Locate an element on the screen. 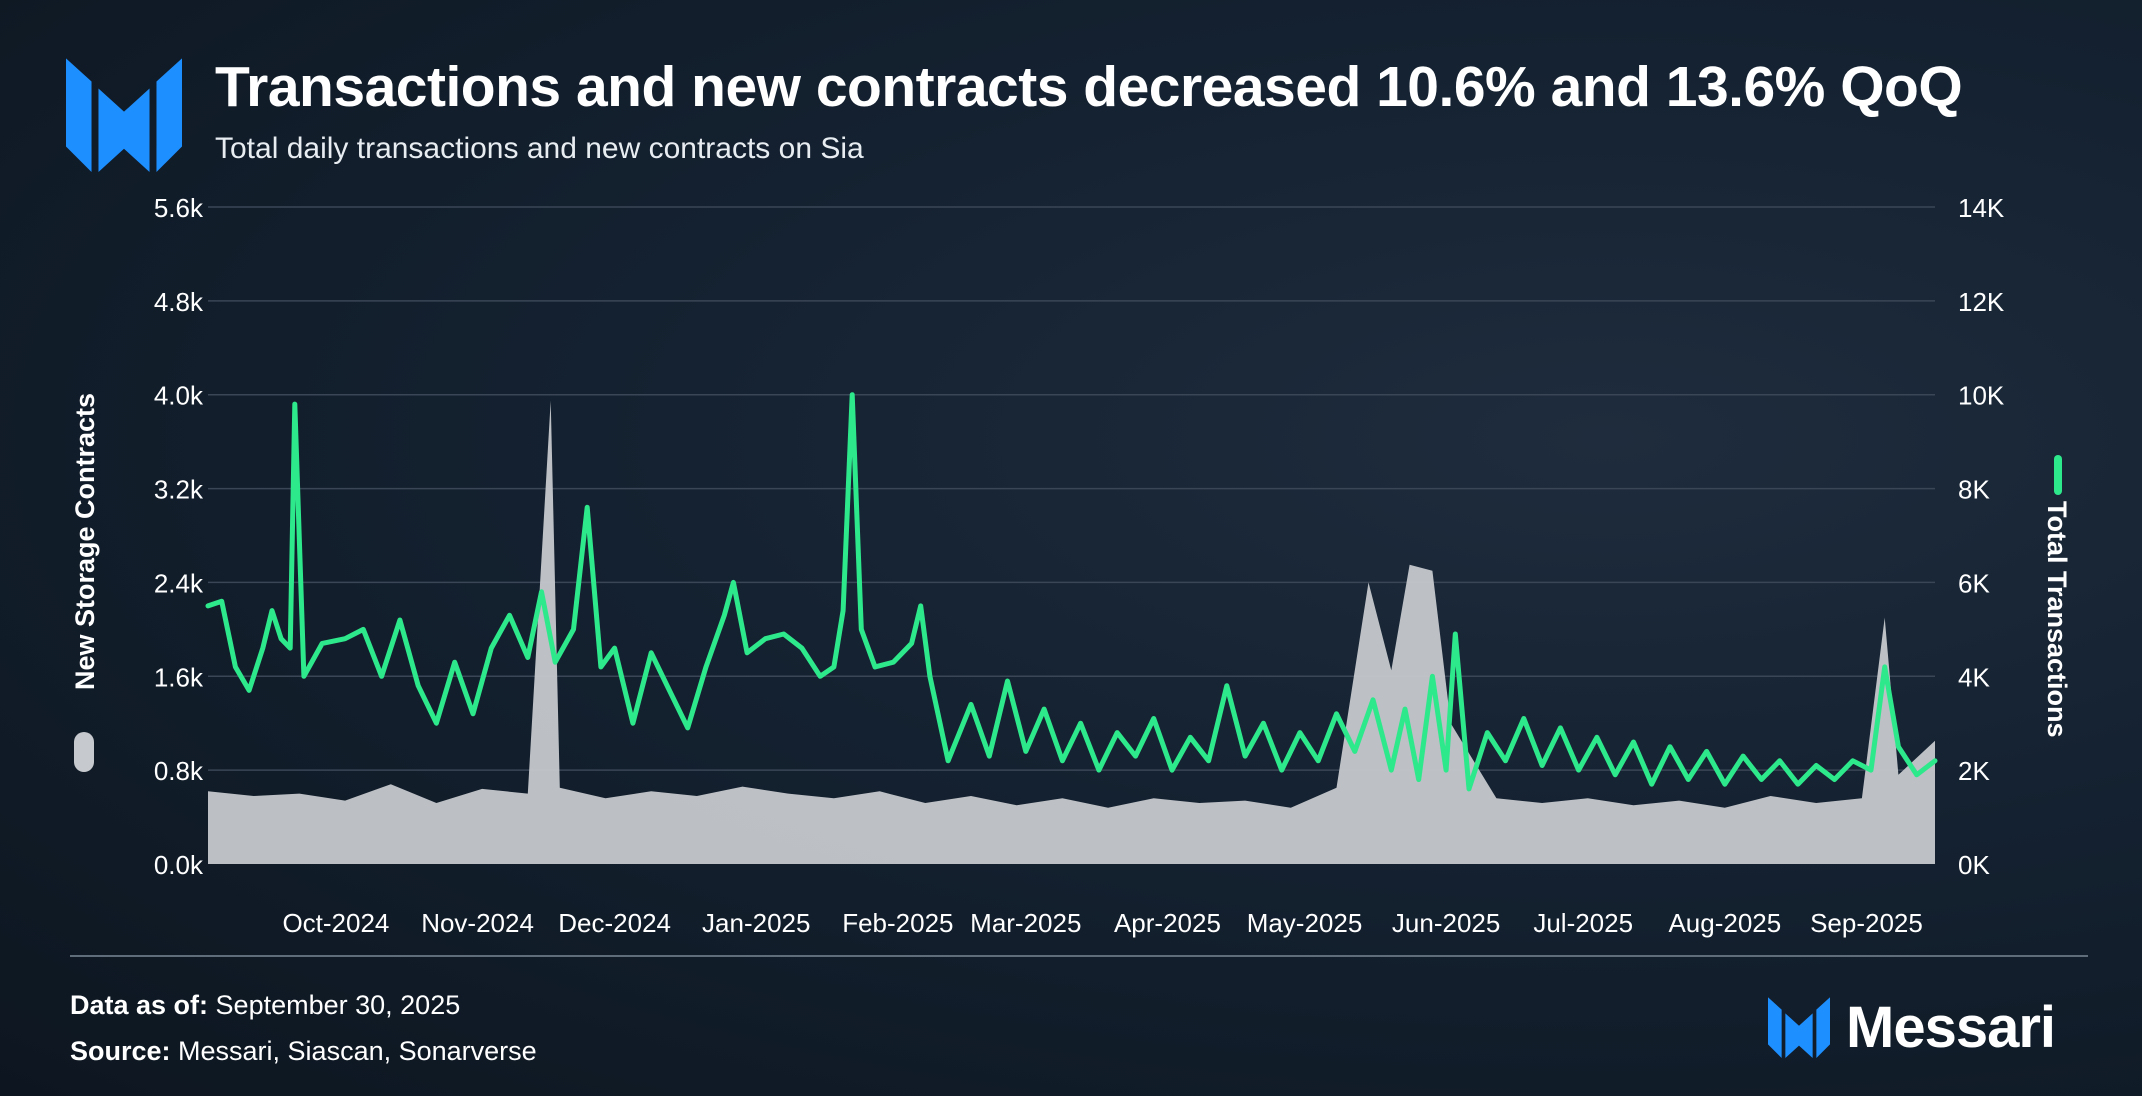  source-label: Source: is located at coordinates (120, 1051).